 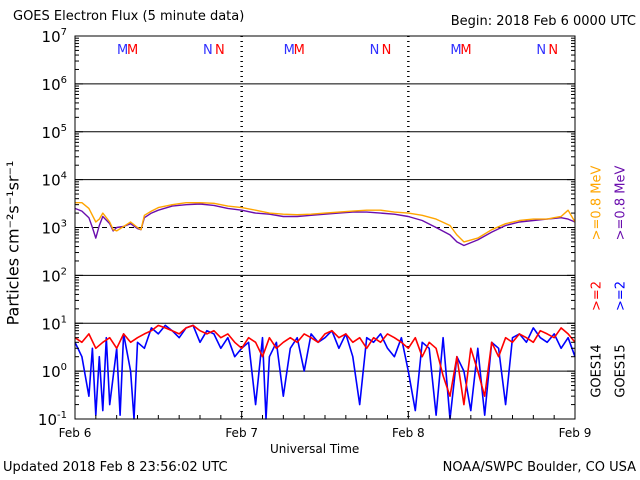 I want to click on y-tick-label: 10³, so click(x=54, y=228).